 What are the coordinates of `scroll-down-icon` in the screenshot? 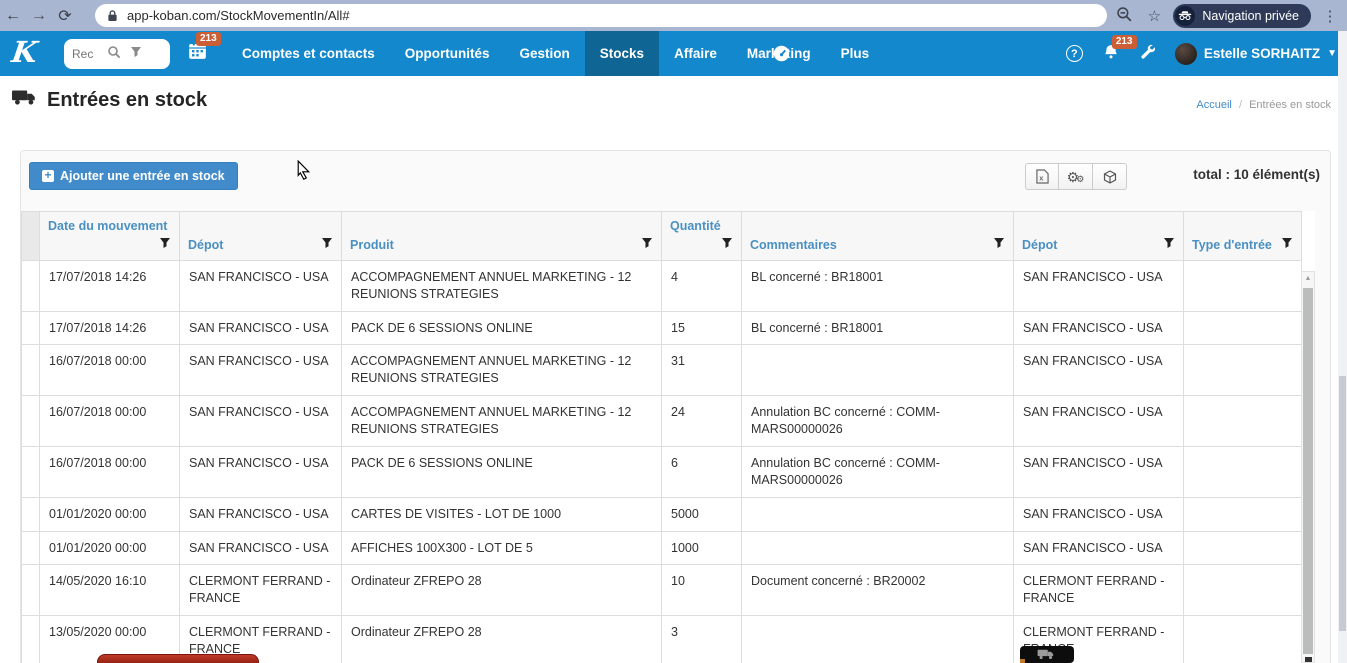 It's located at (1308, 659).